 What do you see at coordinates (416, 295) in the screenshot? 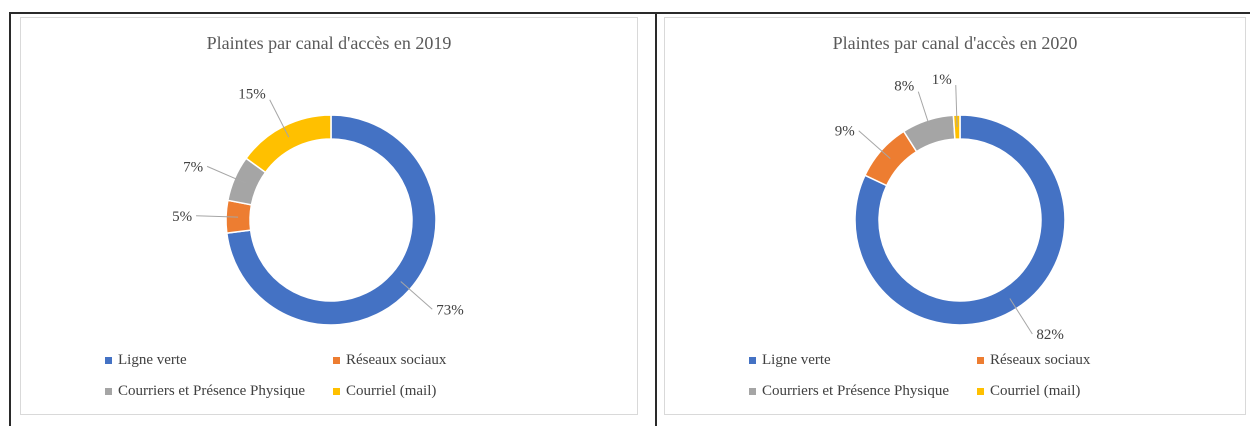
I see `leader-line-ligne-verte-2019` at bounding box center [416, 295].